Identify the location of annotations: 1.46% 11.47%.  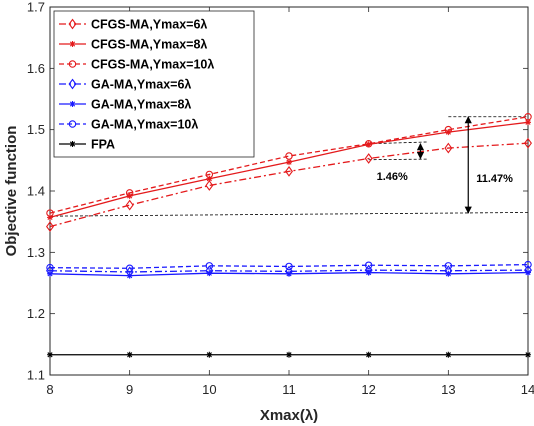
(445, 165).